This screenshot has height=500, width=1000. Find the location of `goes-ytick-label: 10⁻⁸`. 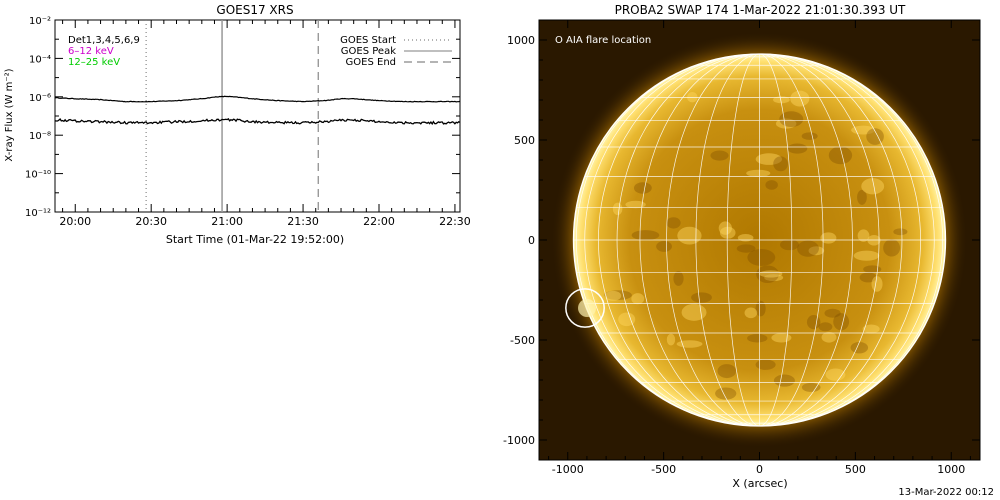

goes-ytick-label: 10⁻⁸ is located at coordinates (40, 136).